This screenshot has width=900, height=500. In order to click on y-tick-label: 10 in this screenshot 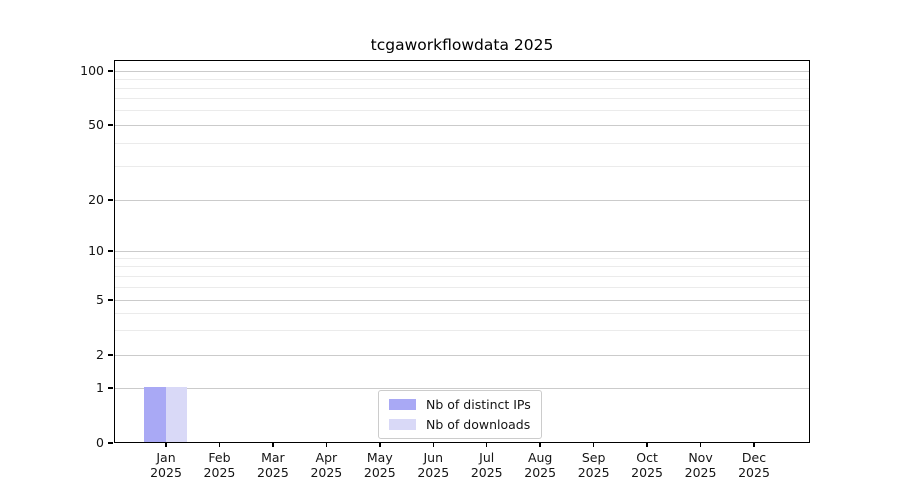, I will do `click(96, 250)`.